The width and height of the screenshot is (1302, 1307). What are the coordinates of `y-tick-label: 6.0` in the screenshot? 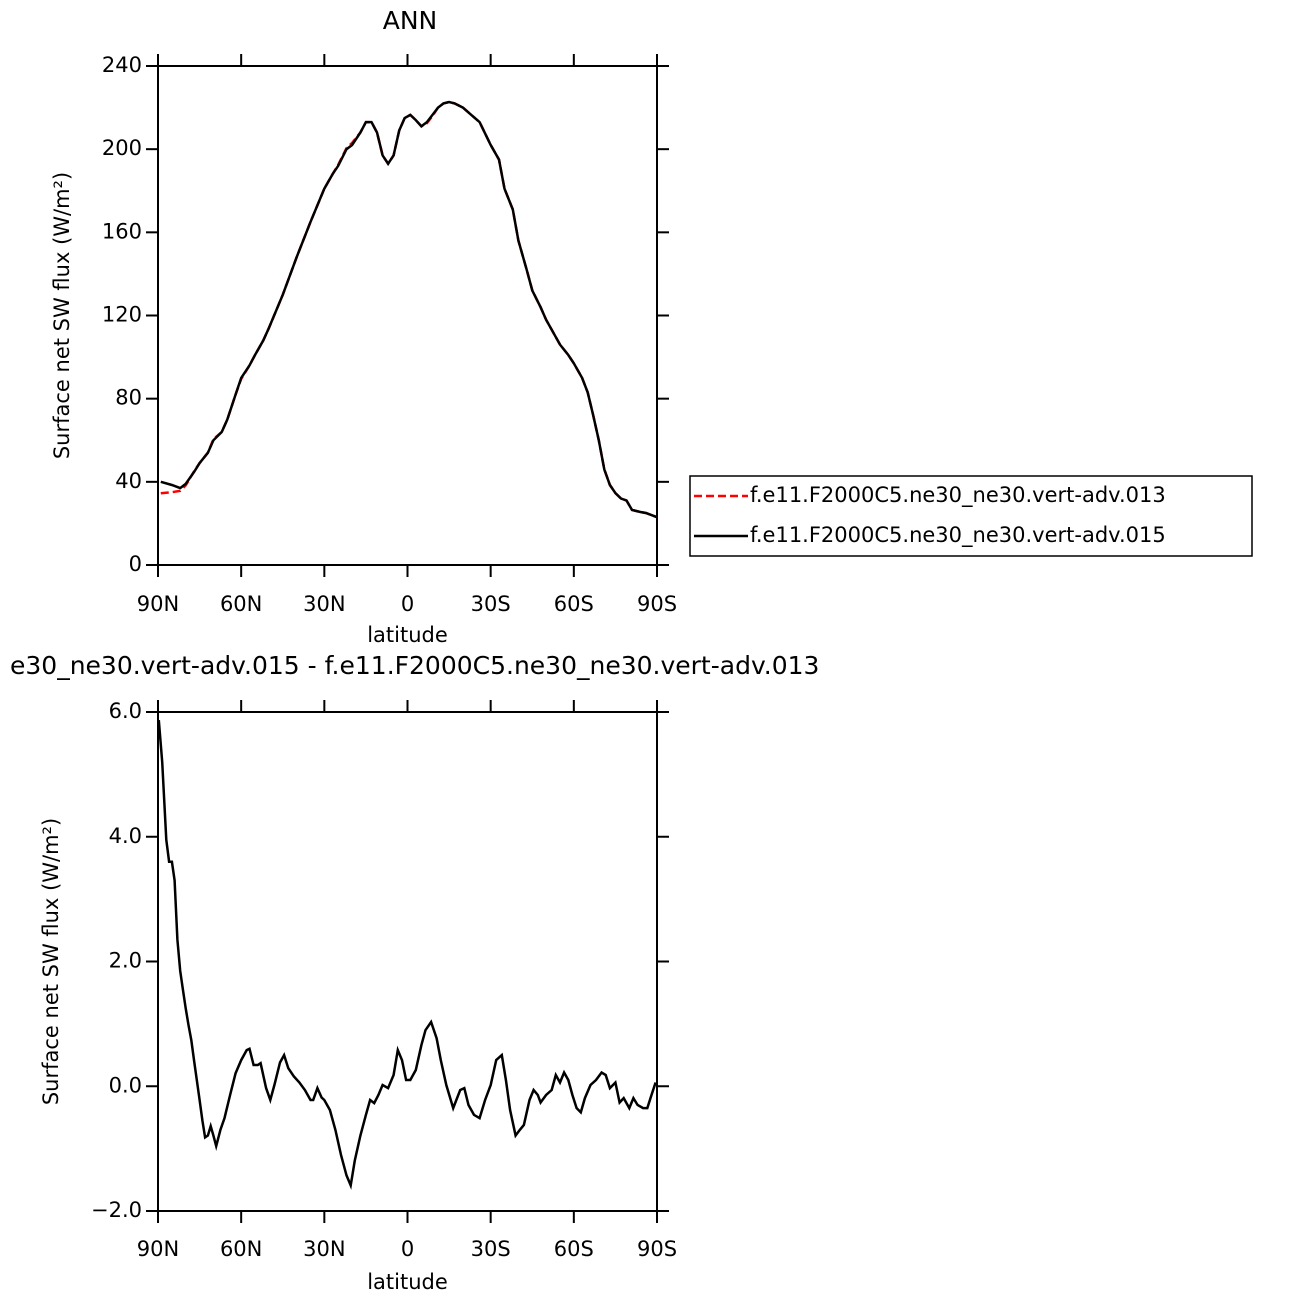 It's located at (125, 711).